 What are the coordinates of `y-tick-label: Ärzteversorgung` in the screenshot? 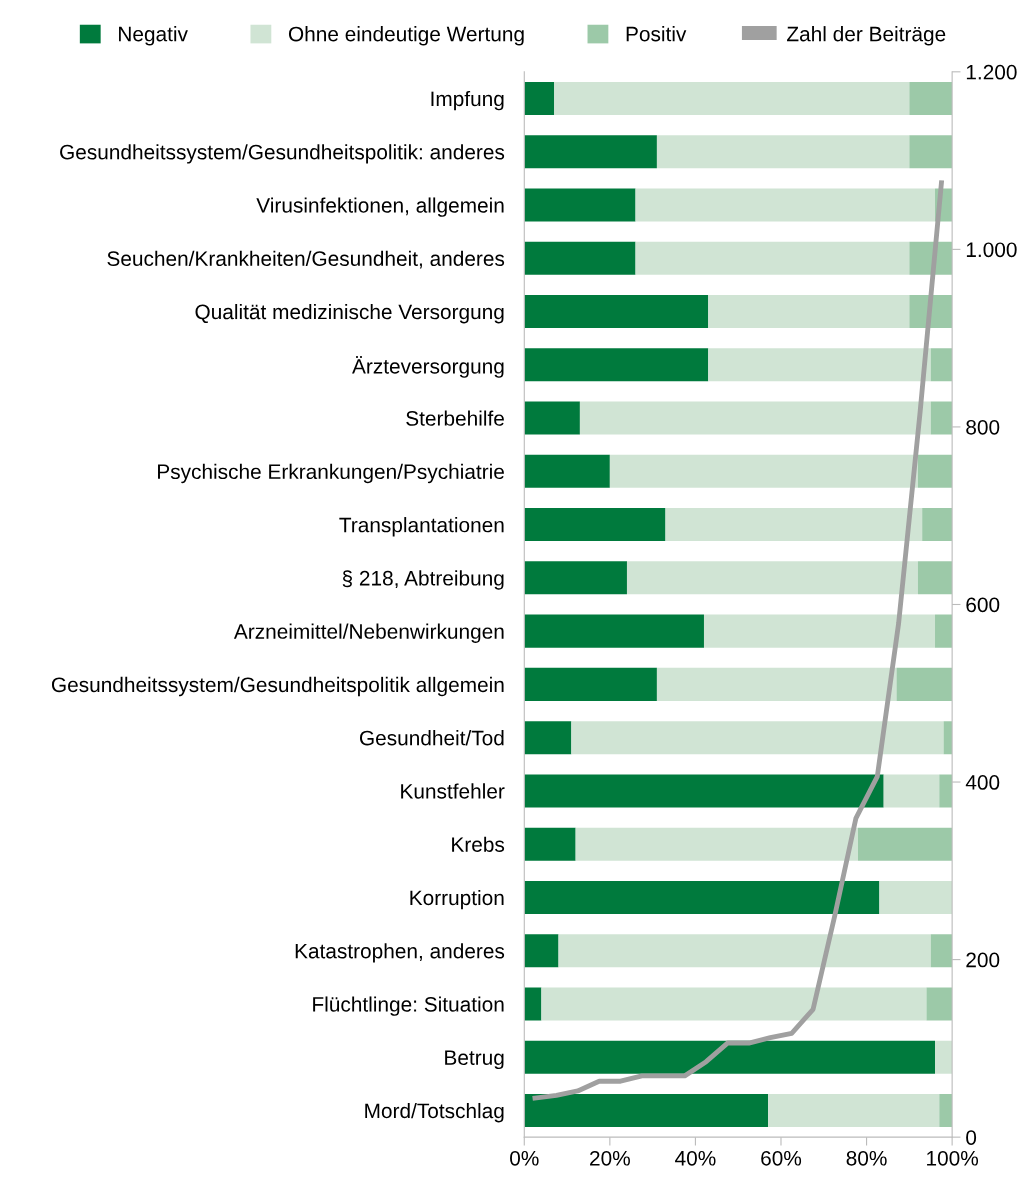 It's located at (428, 367).